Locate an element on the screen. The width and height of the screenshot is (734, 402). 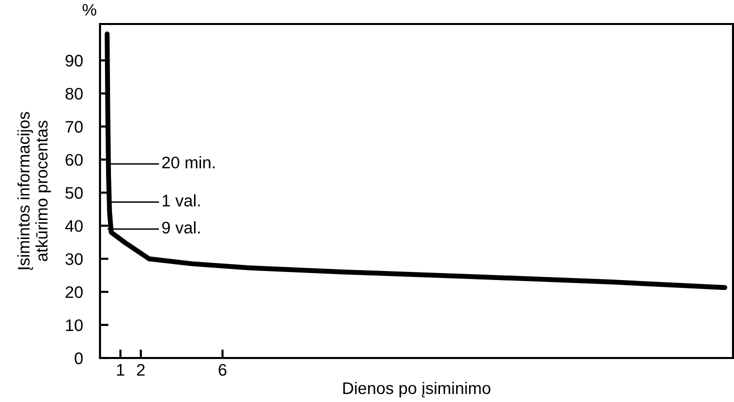
y-tick-label: 80 is located at coordinates (74, 94).